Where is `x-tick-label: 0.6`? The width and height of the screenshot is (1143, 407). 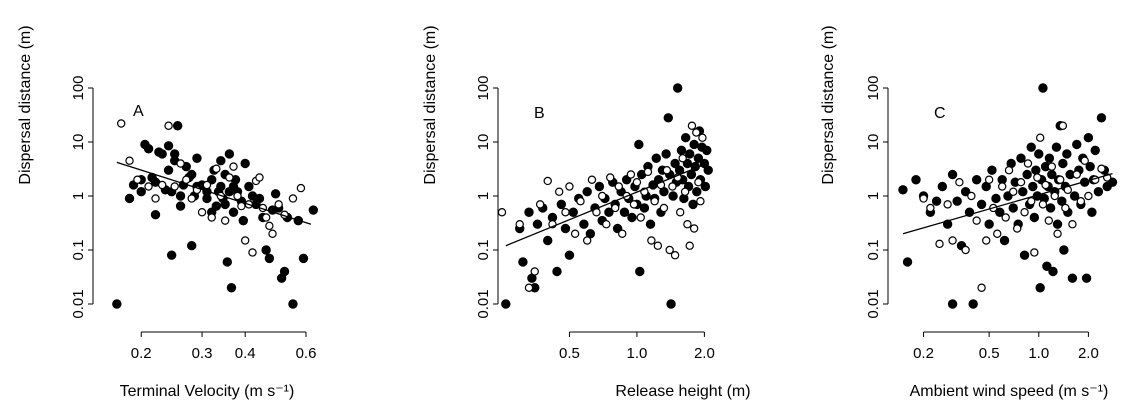 x-tick-label: 0.6 is located at coordinates (306, 353).